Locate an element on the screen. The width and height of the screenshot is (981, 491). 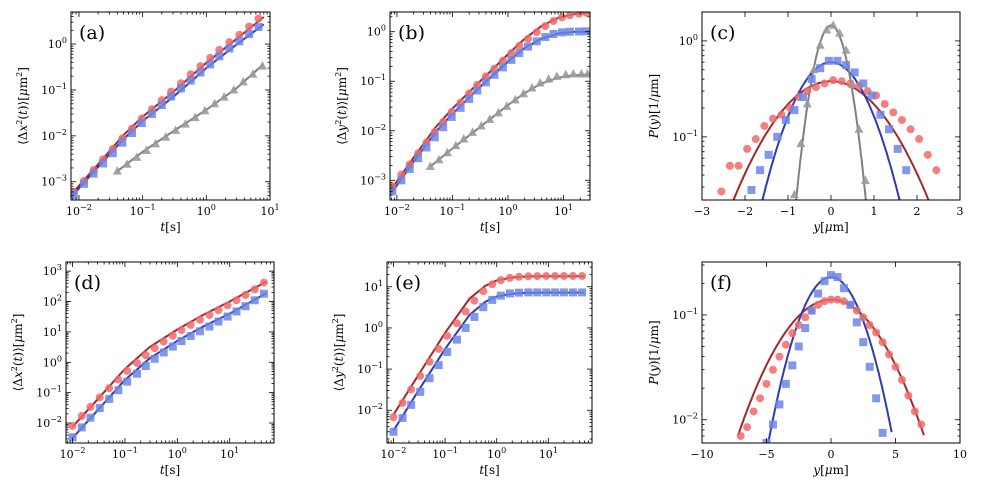
y-tick-label: 10⁻² is located at coordinates (370, 409).